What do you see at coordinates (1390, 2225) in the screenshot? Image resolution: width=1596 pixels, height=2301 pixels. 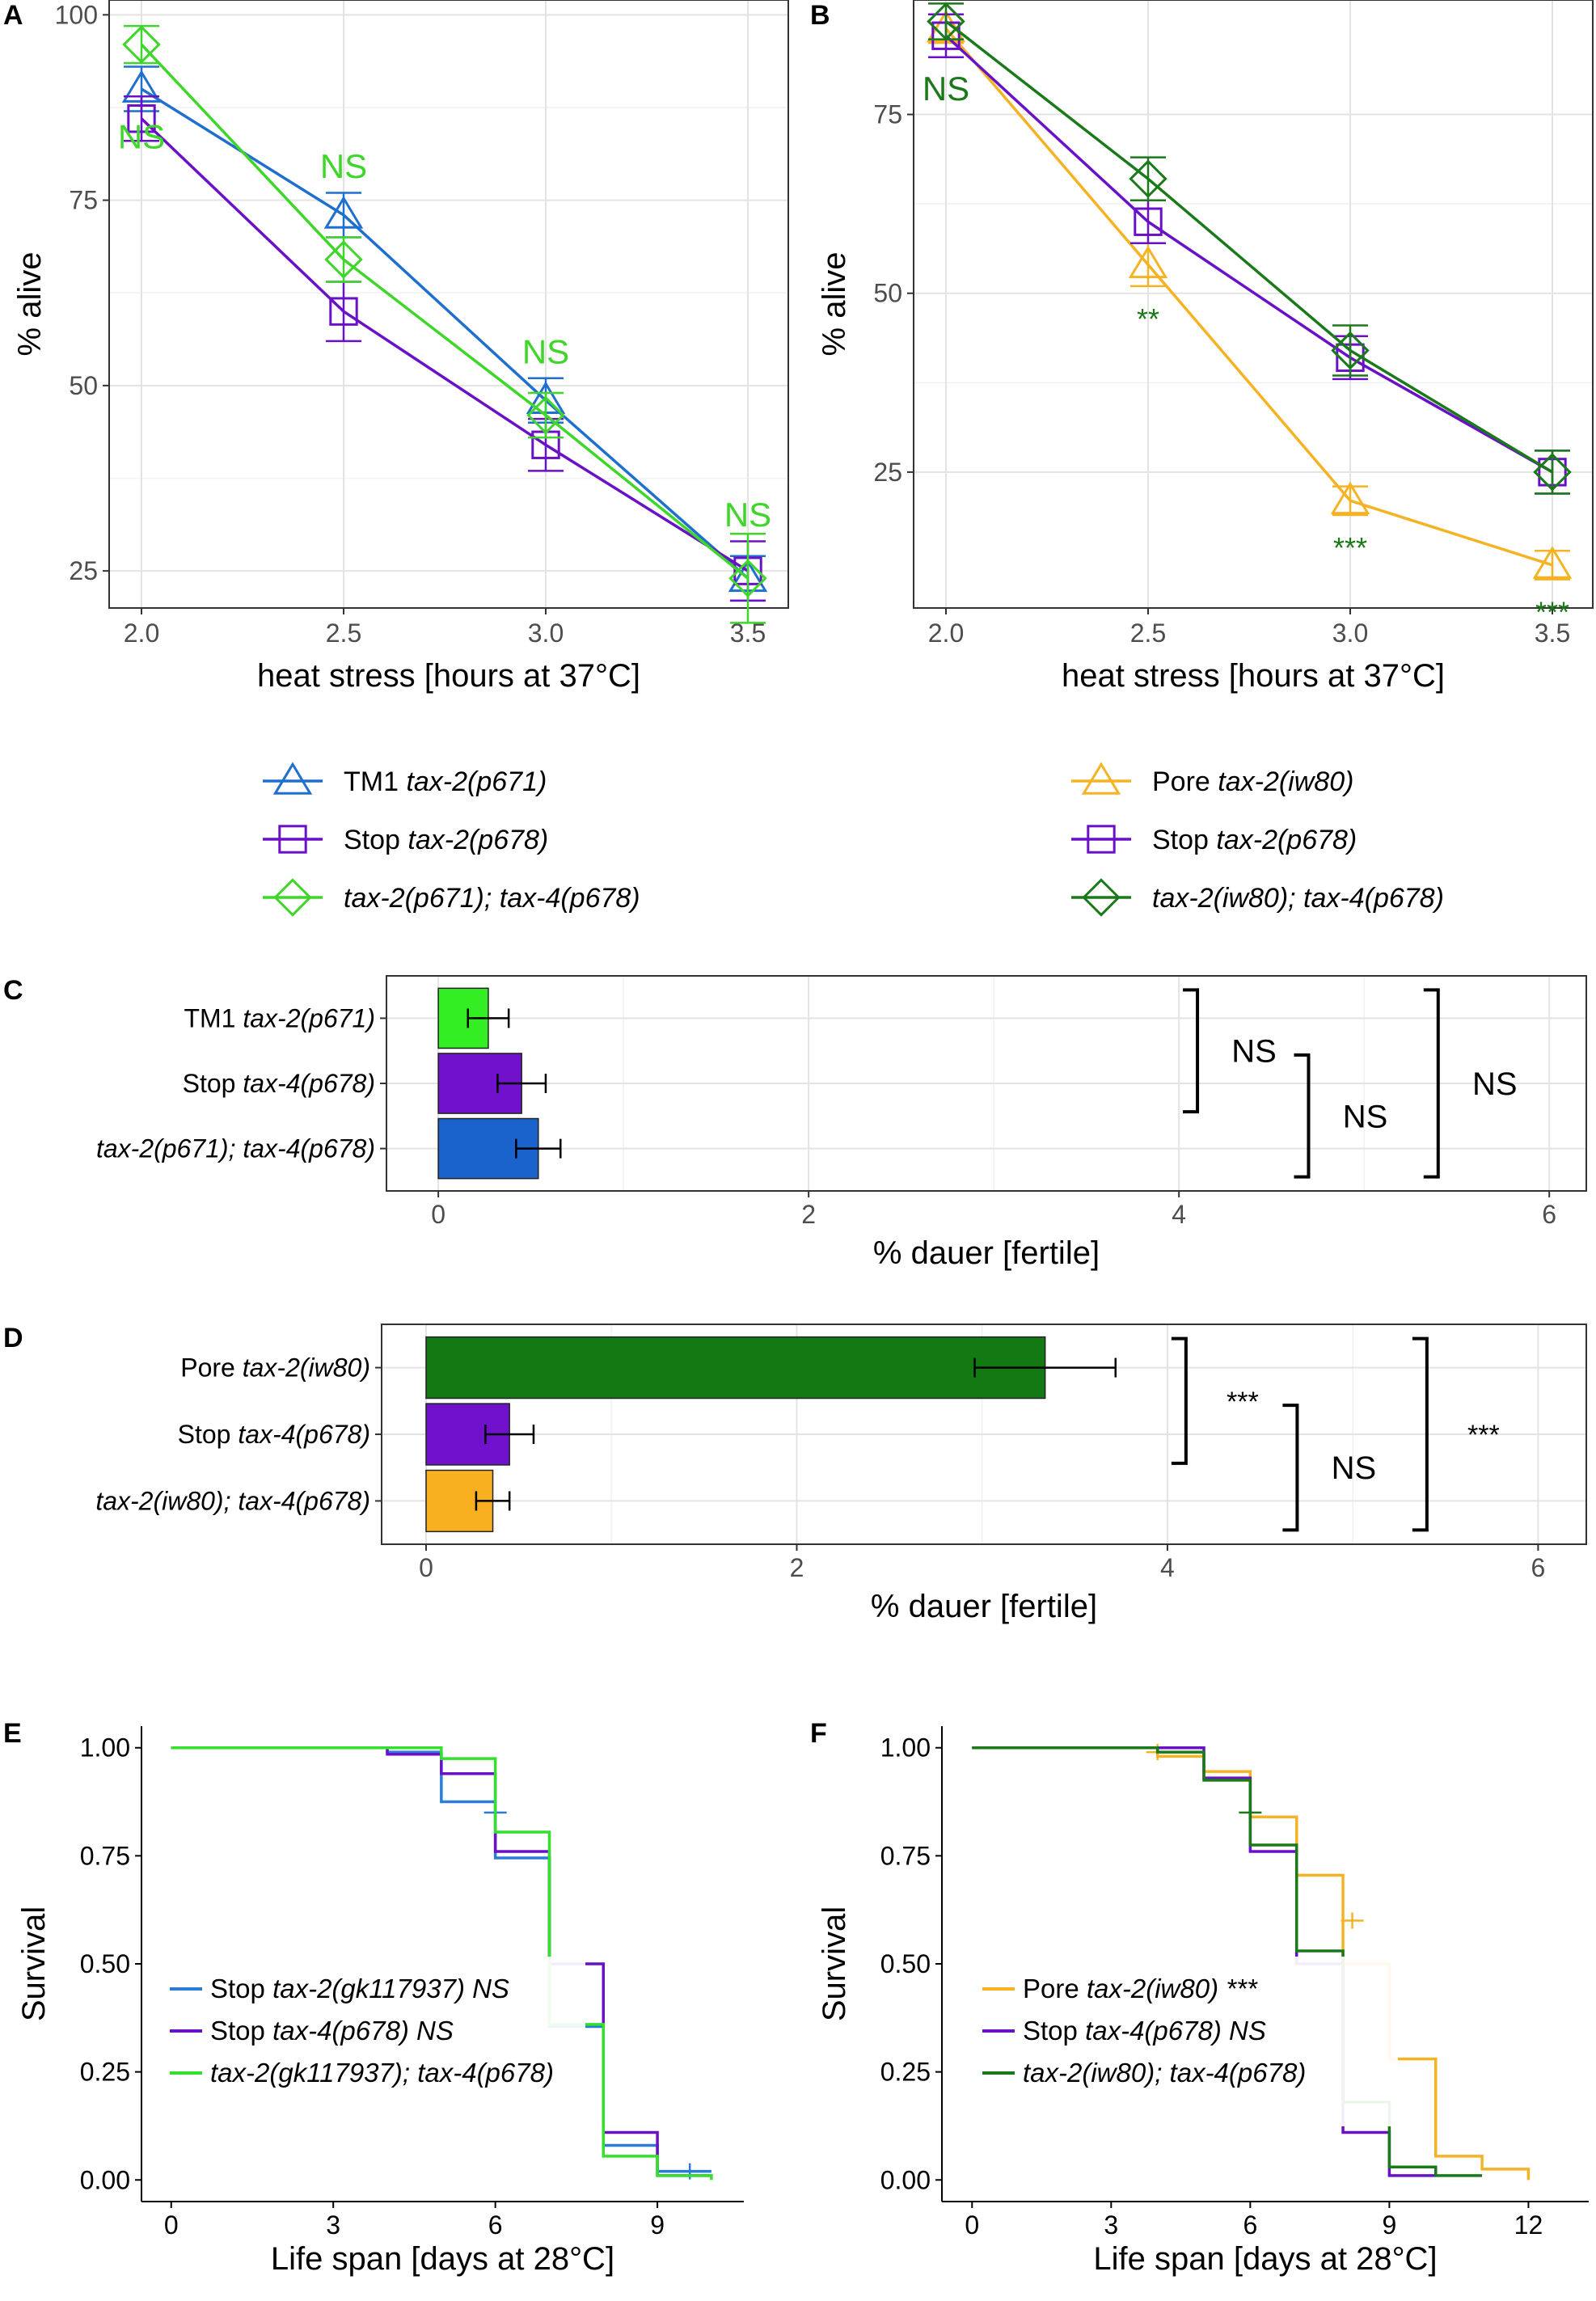 I see `x-tick-label: 9` at bounding box center [1390, 2225].